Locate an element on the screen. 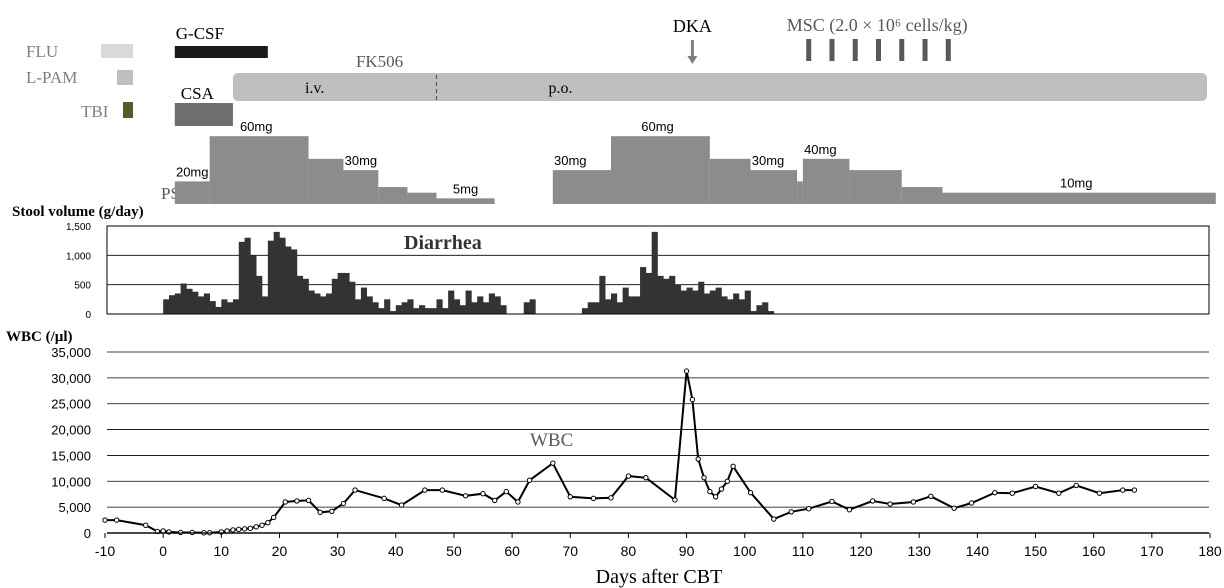  x-axis-title: Days after CBT is located at coordinates (659, 577).